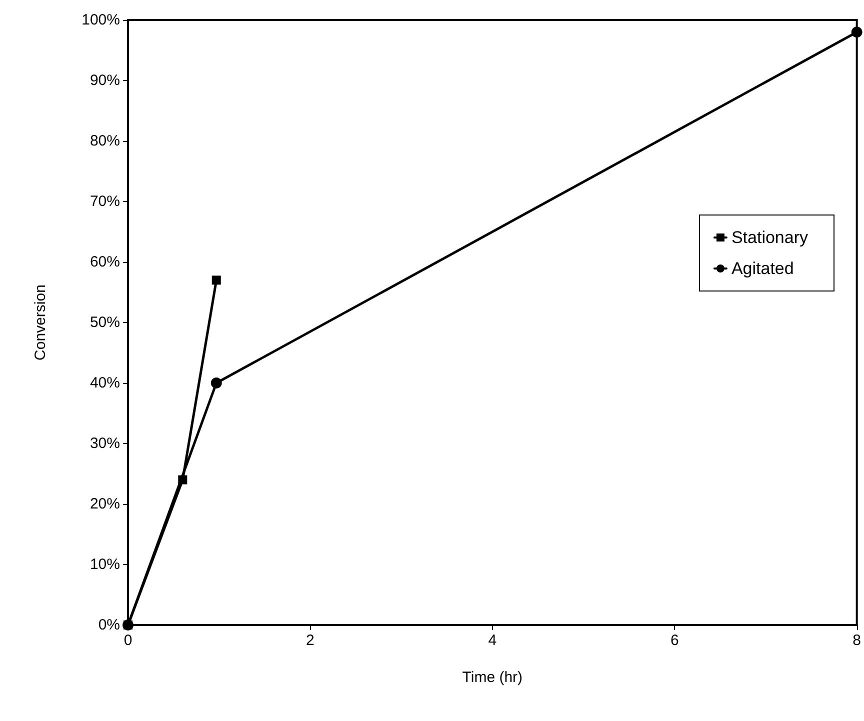 This screenshot has height=721, width=864. What do you see at coordinates (105, 80) in the screenshot?
I see `y-tick-label: 90%` at bounding box center [105, 80].